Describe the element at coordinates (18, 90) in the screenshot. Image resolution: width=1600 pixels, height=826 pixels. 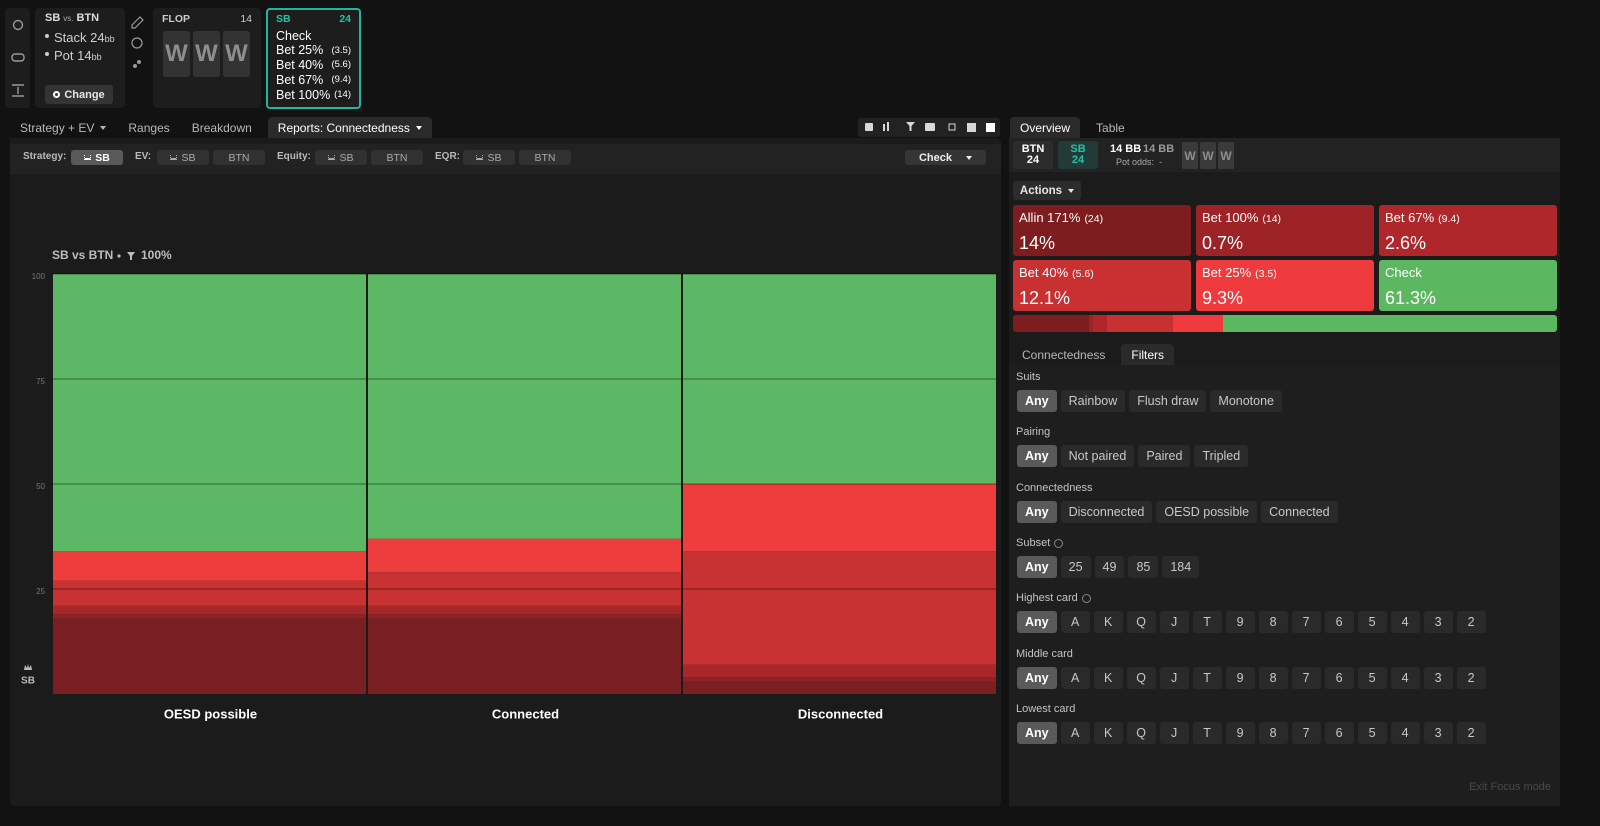
I see `expand-icon` at that location.